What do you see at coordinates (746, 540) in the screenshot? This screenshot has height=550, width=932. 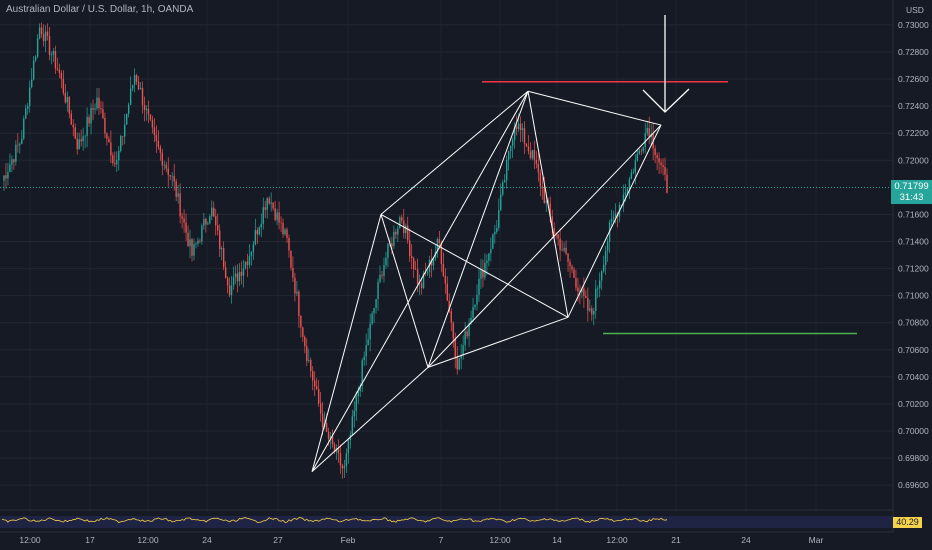 I see `time-tick-label: 24` at bounding box center [746, 540].